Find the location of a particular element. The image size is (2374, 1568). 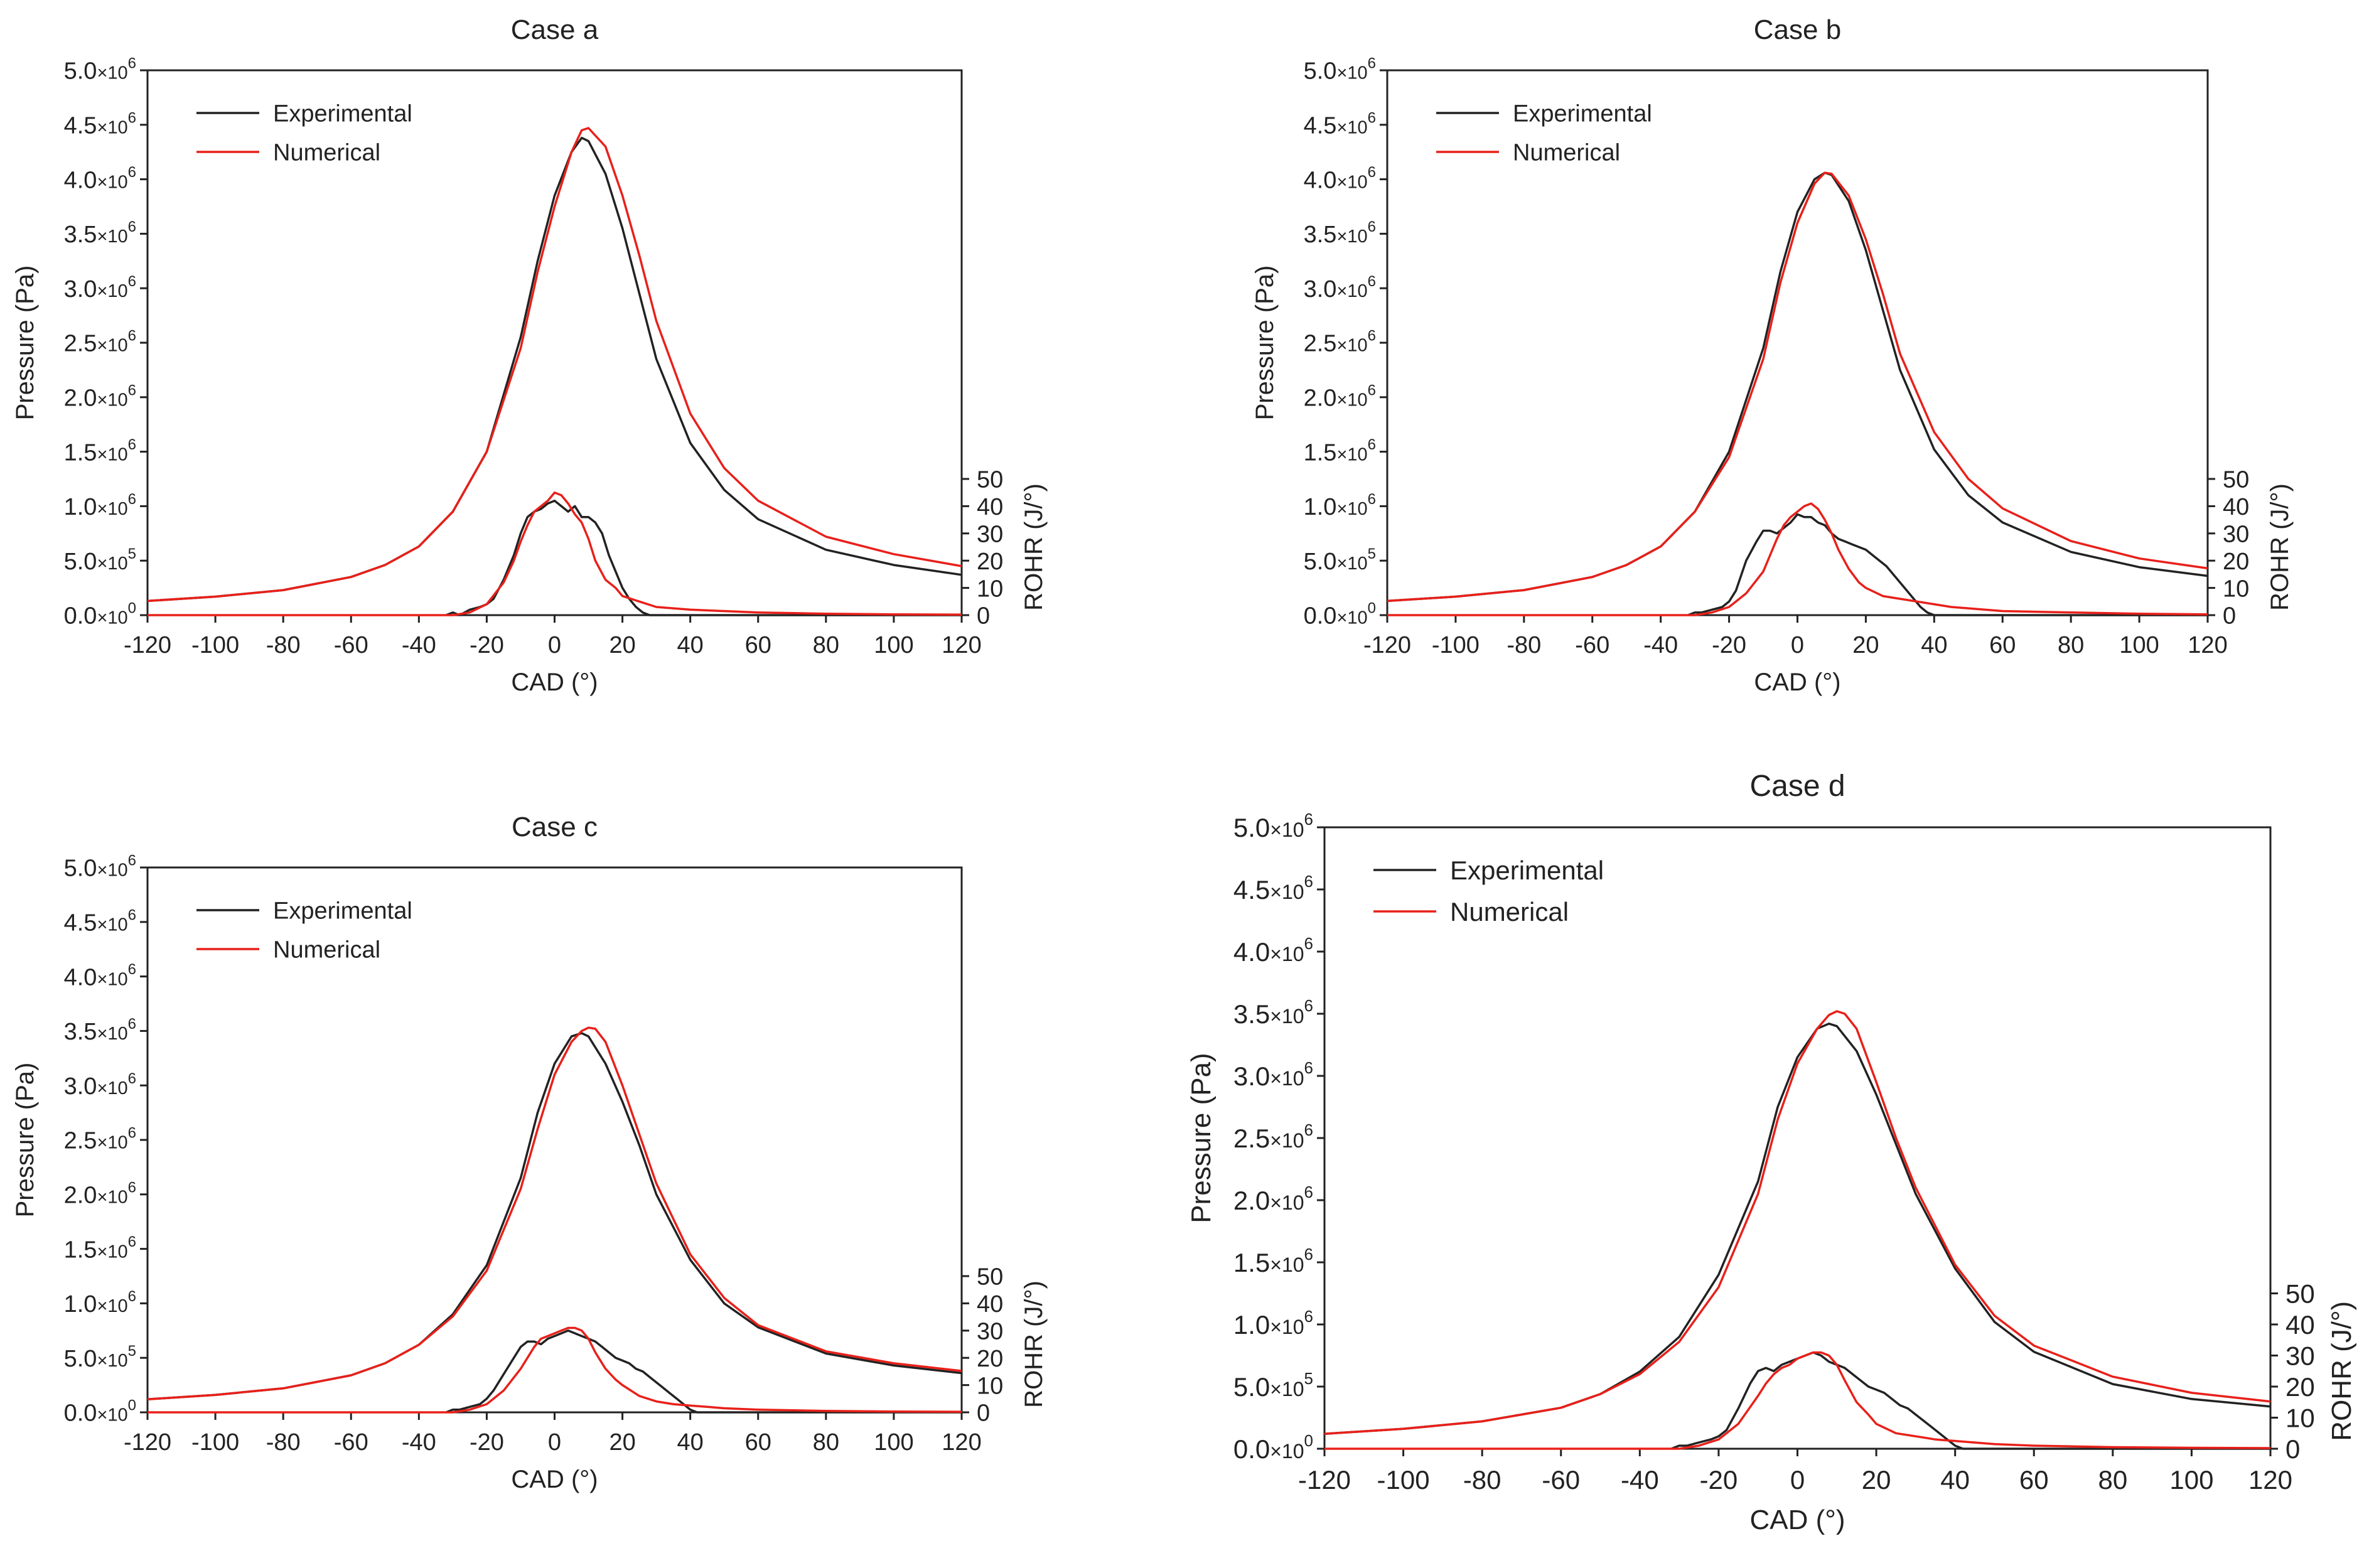

x-tick-label: 60 is located at coordinates (758, 645).